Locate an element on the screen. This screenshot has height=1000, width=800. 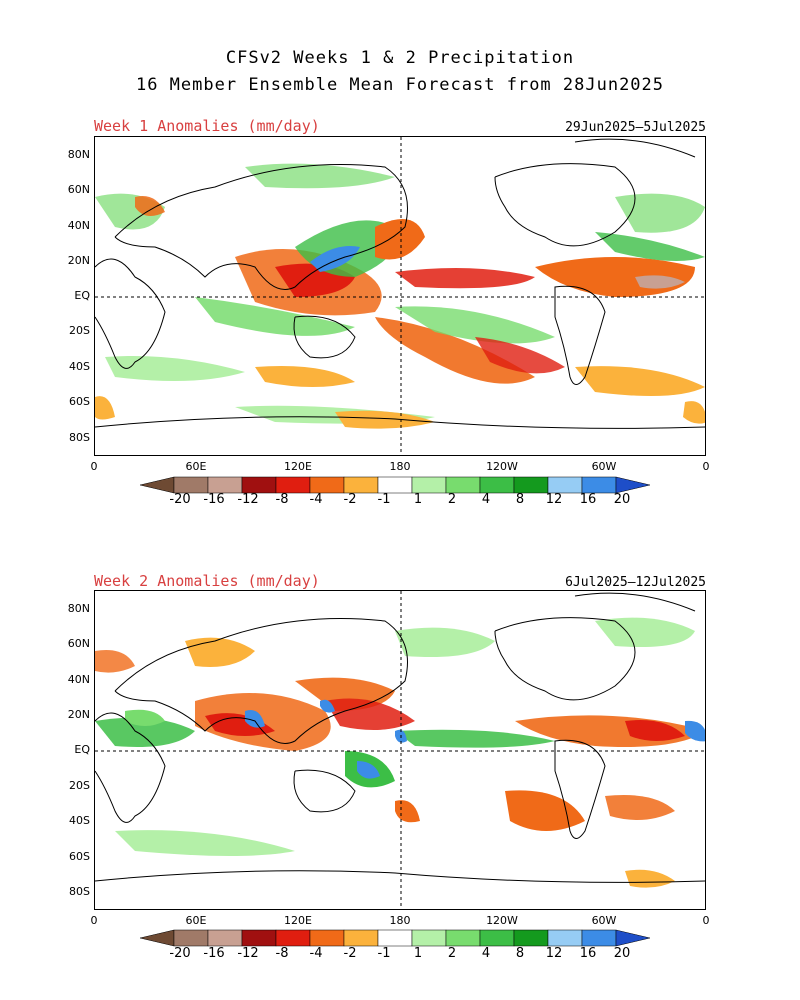
legend1-label-0: -20 is located at coordinates (180, 499).